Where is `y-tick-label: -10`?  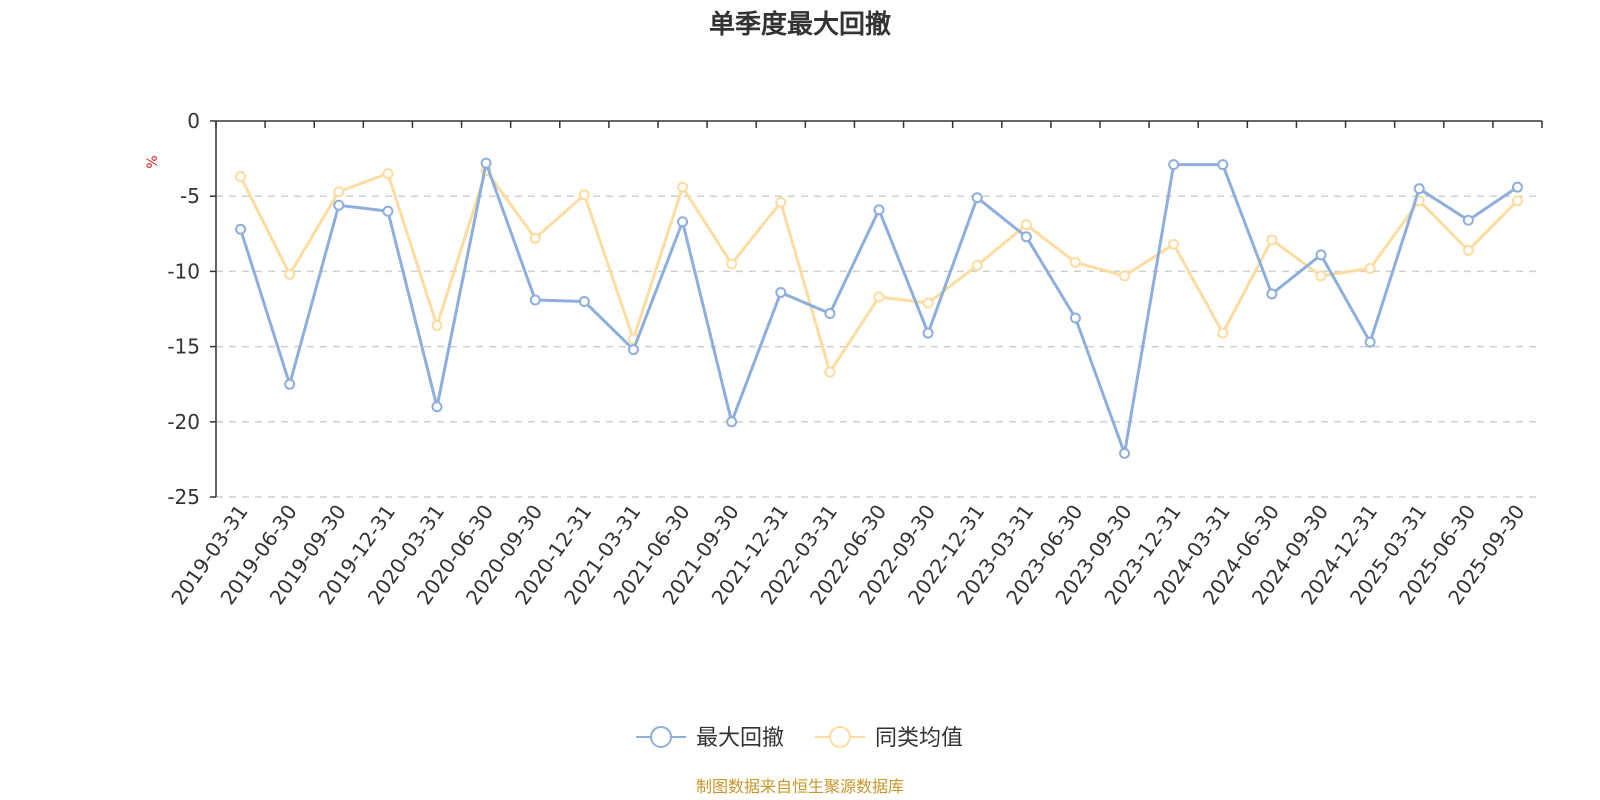
y-tick-label: -10 is located at coordinates (183, 271).